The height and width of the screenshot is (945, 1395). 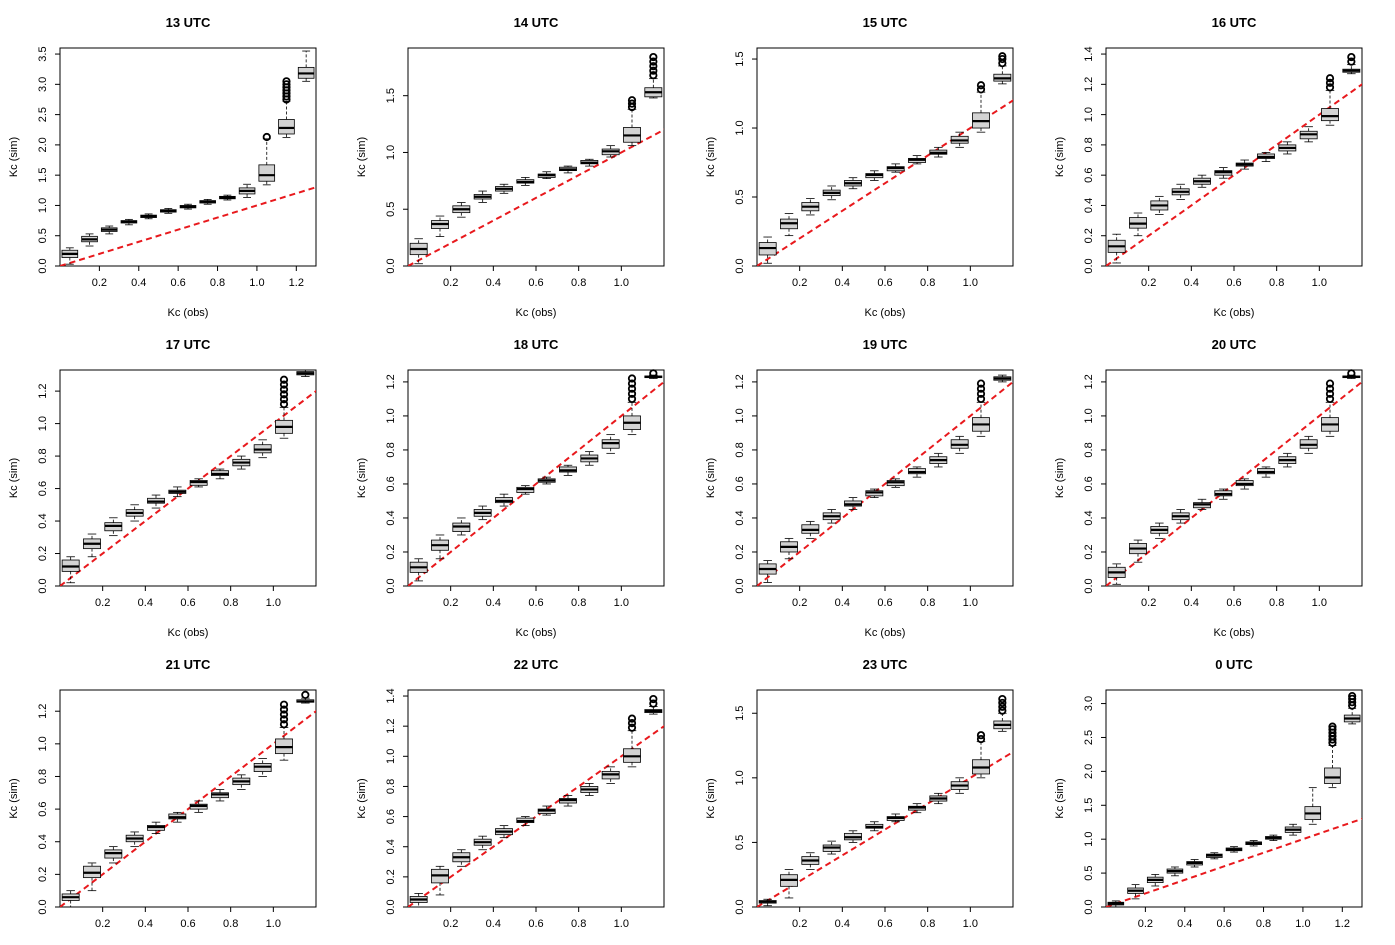 What do you see at coordinates (536, 22) in the screenshot?
I see `panel-title: 14 UTC` at bounding box center [536, 22].